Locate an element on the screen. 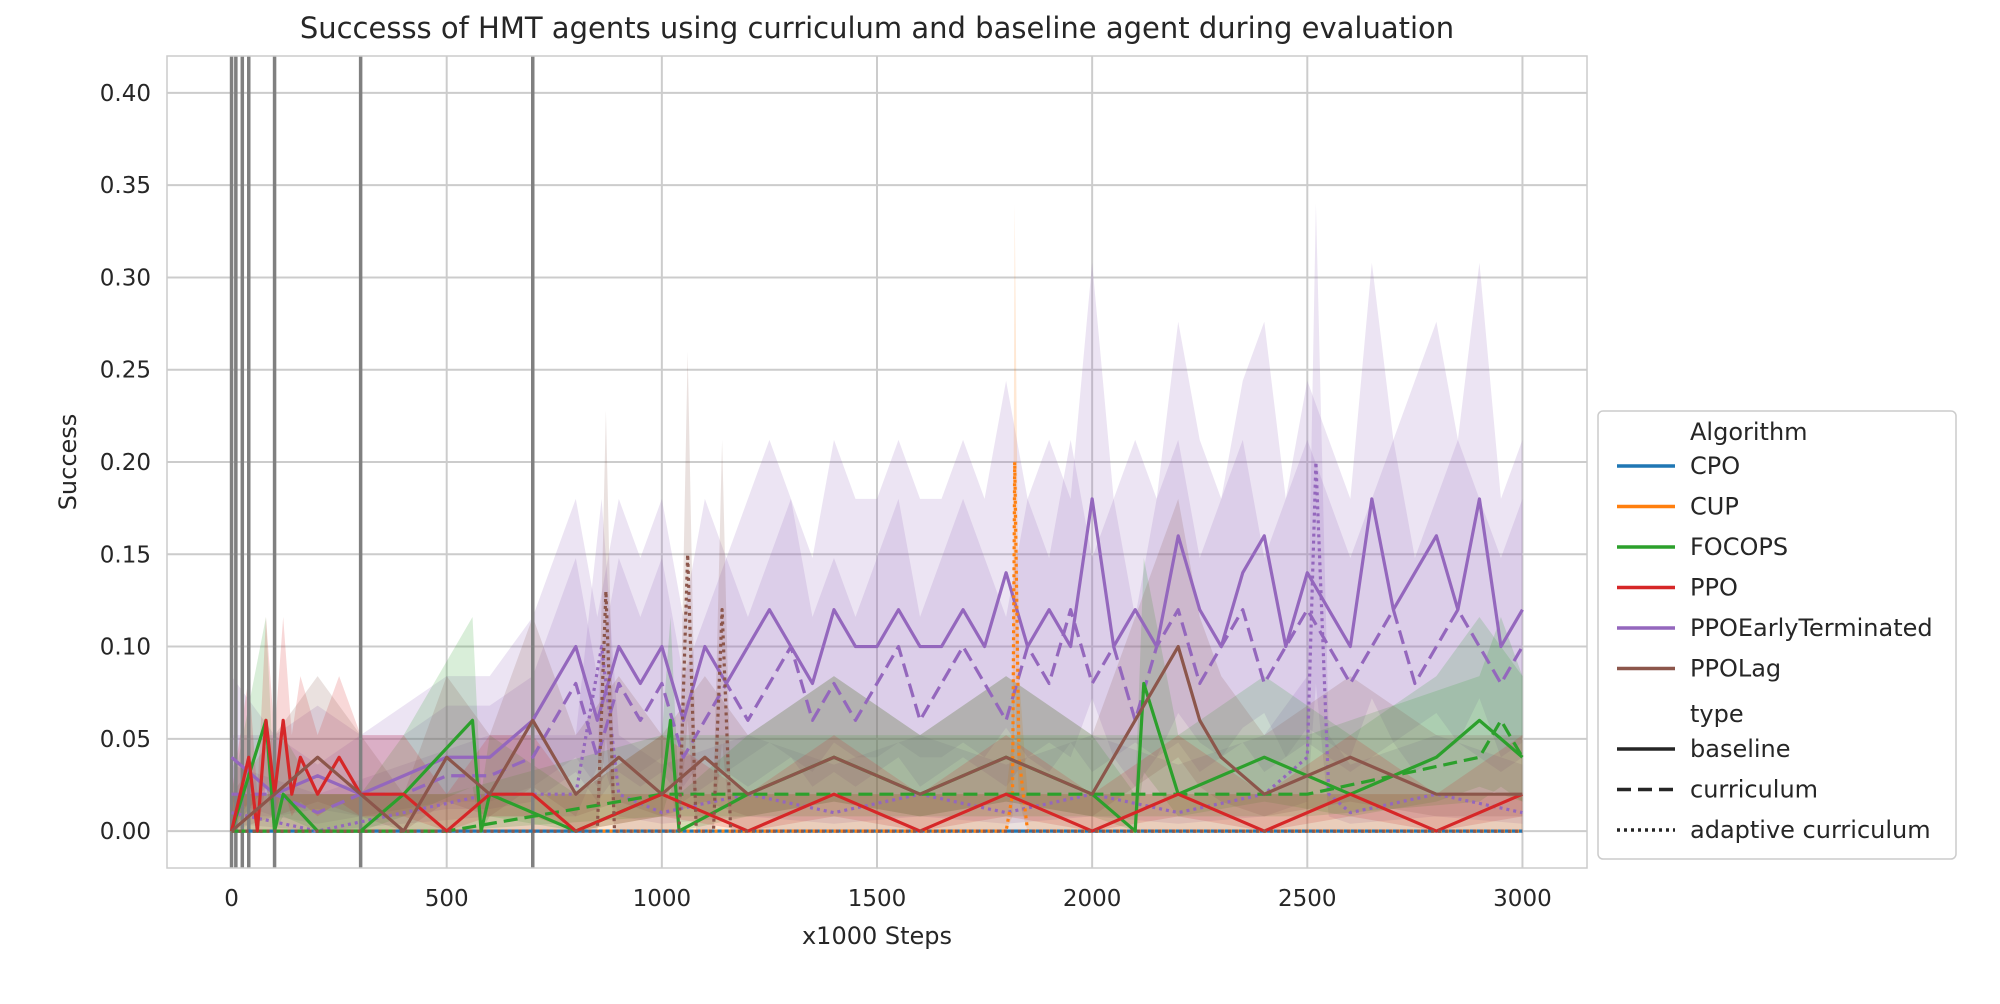  y-axis-label: Success is located at coordinates (68, 462).